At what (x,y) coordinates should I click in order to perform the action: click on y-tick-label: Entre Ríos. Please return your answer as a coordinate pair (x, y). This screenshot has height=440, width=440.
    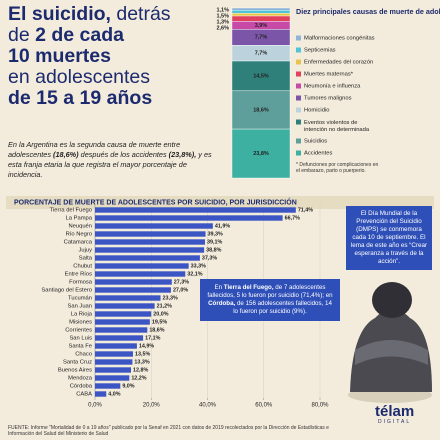
    Looking at the image, I should click on (78, 275).